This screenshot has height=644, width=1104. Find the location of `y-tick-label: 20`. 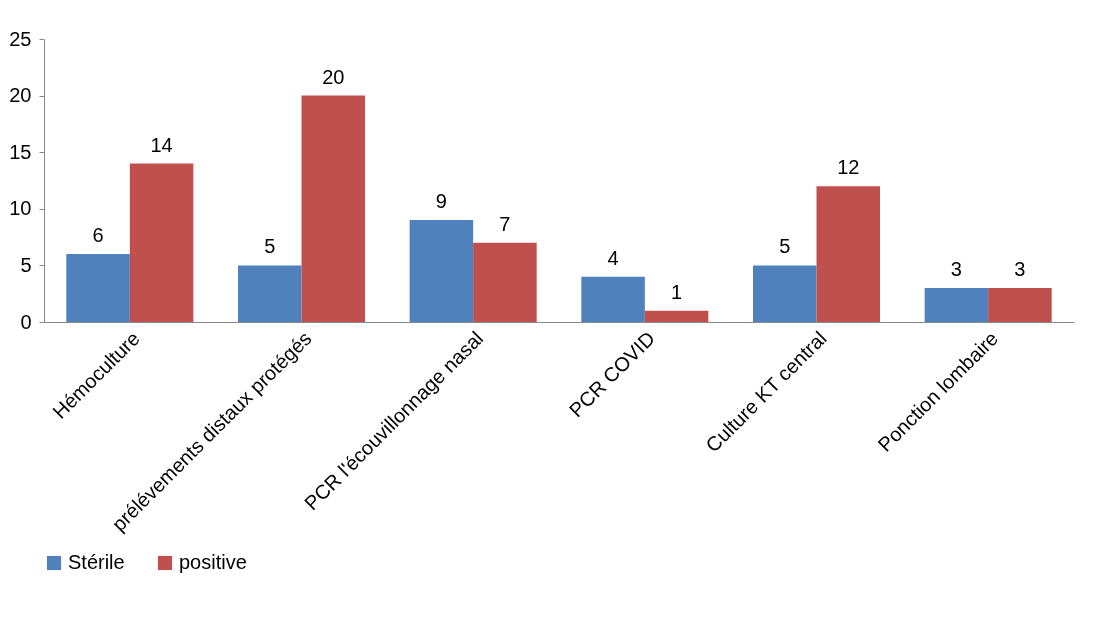

y-tick-label: 20 is located at coordinates (20, 95).